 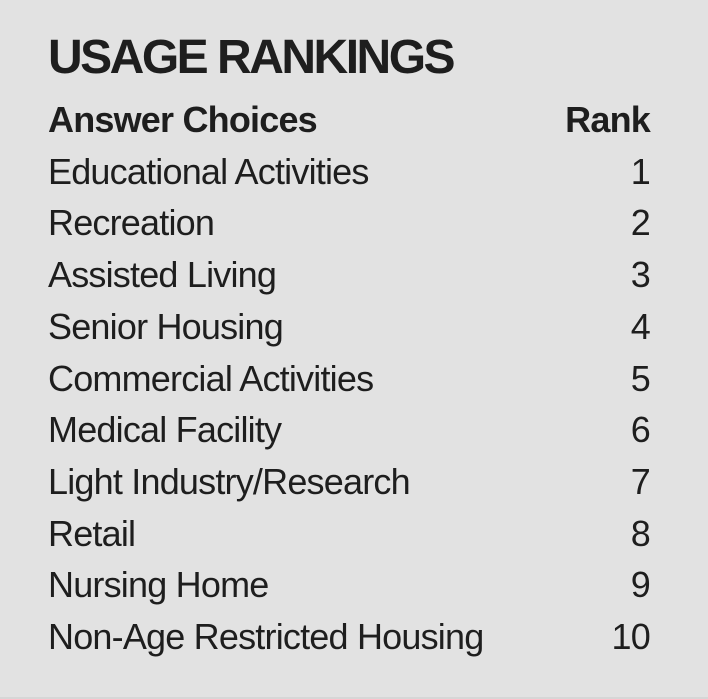 I want to click on answer-choice-label: Educational Activities, so click(x=208, y=171).